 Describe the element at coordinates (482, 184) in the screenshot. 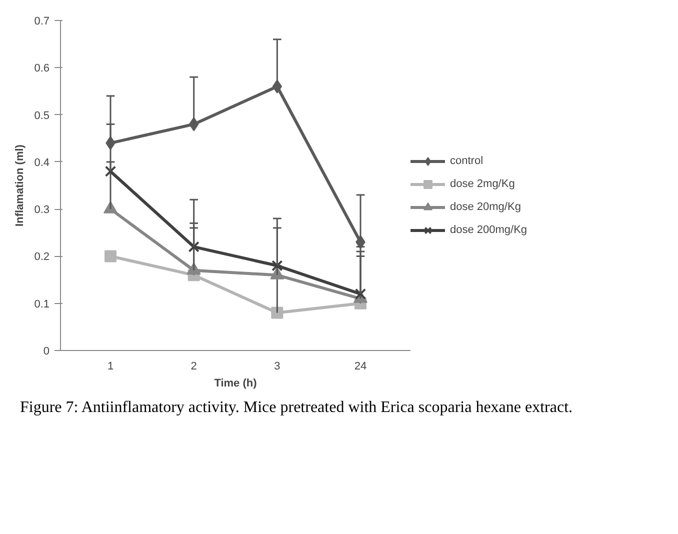

I see `legend-label: dose 2mg/Kg` at that location.